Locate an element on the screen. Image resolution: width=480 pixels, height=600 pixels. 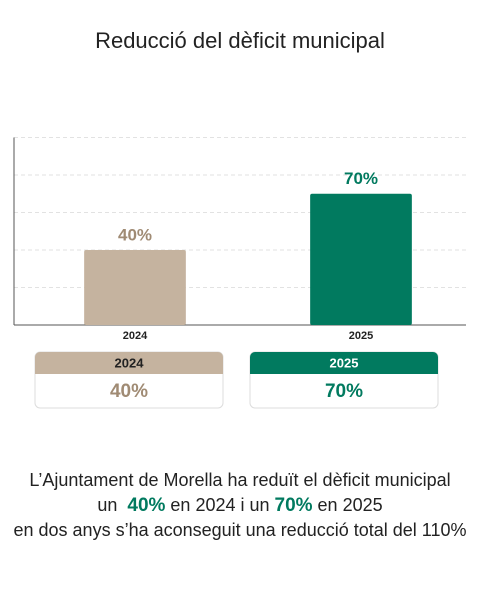
highlight: 70% is located at coordinates (294, 505).